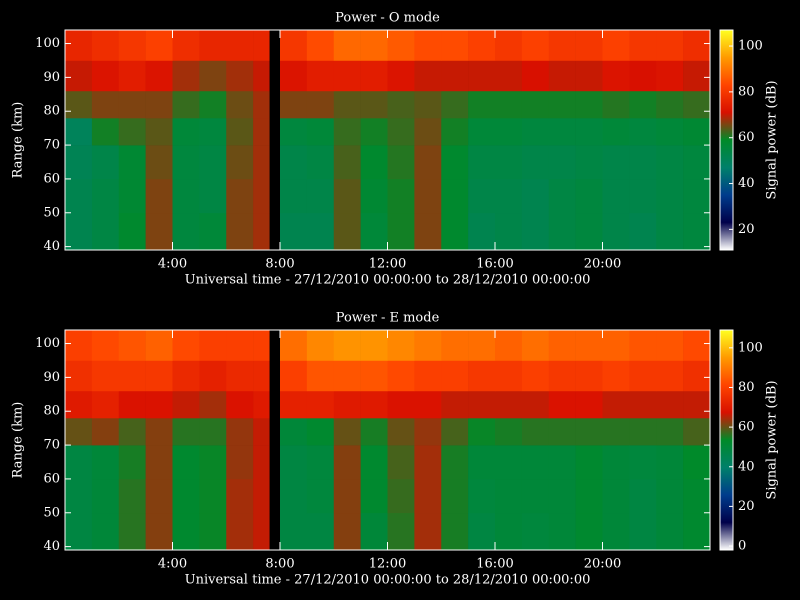  Describe the element at coordinates (18, 140) in the screenshot. I see `y-axis-label: Range (km)` at that location.